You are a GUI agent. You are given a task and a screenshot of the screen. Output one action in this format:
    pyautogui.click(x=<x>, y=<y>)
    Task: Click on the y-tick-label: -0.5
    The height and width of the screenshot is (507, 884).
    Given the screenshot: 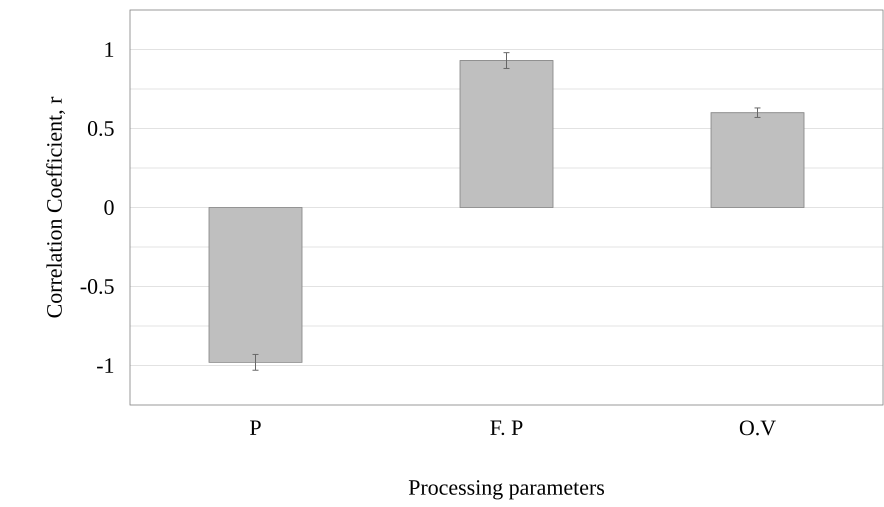 What is the action you would take?
    pyautogui.click(x=97, y=286)
    